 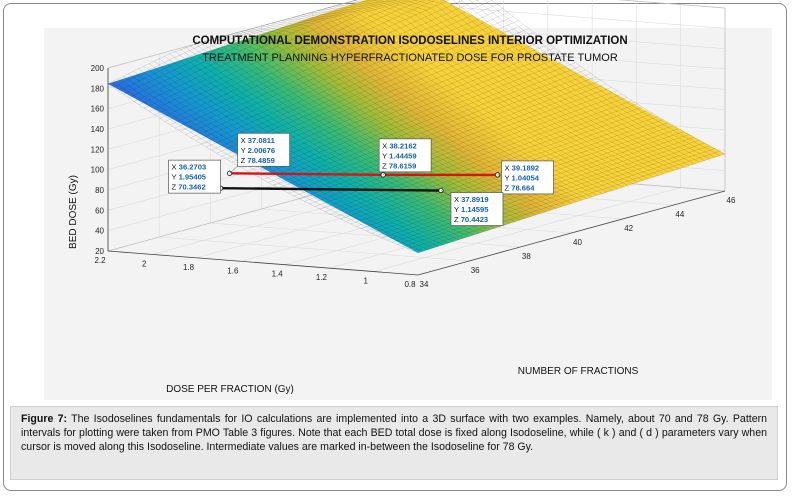 I want to click on axis-line, so click(x=571, y=233).